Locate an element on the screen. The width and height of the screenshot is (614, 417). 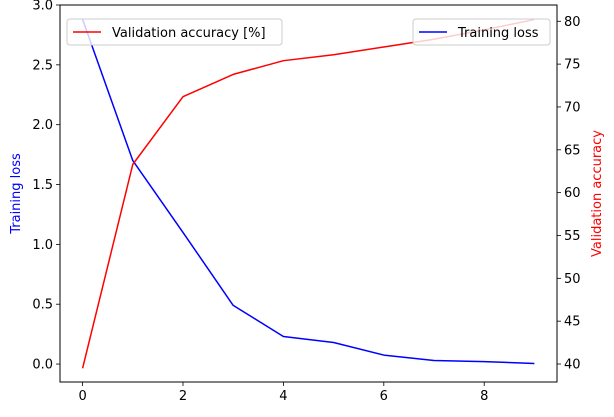
left-tick-label: 1.5 is located at coordinates (42, 185).